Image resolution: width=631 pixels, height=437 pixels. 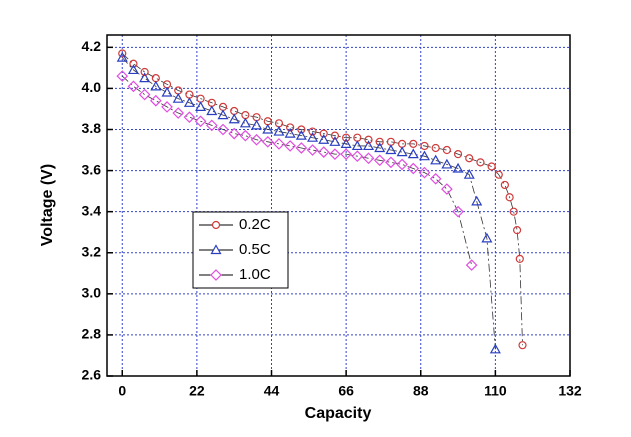 I want to click on y-tick-label: 3.0, so click(x=92, y=293).